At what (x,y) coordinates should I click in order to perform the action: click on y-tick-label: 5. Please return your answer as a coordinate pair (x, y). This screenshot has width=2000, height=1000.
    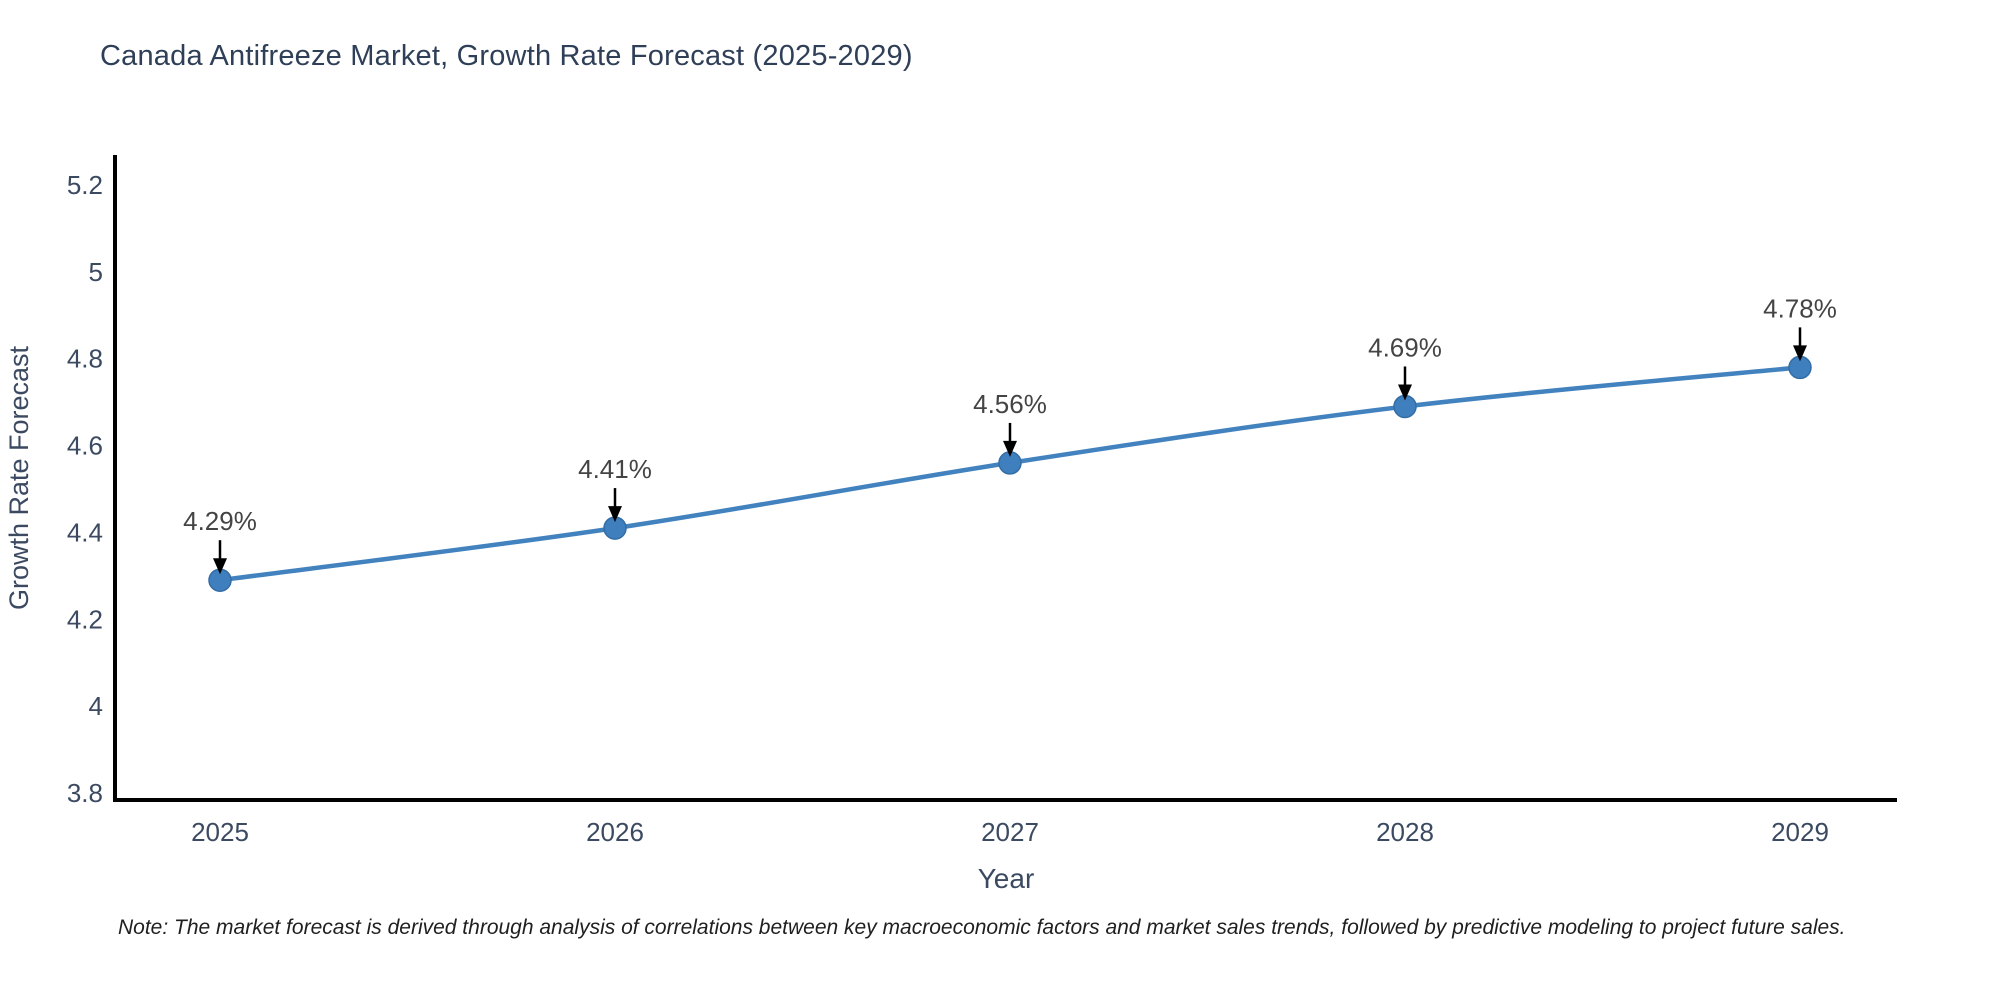
    Looking at the image, I should click on (96, 272).